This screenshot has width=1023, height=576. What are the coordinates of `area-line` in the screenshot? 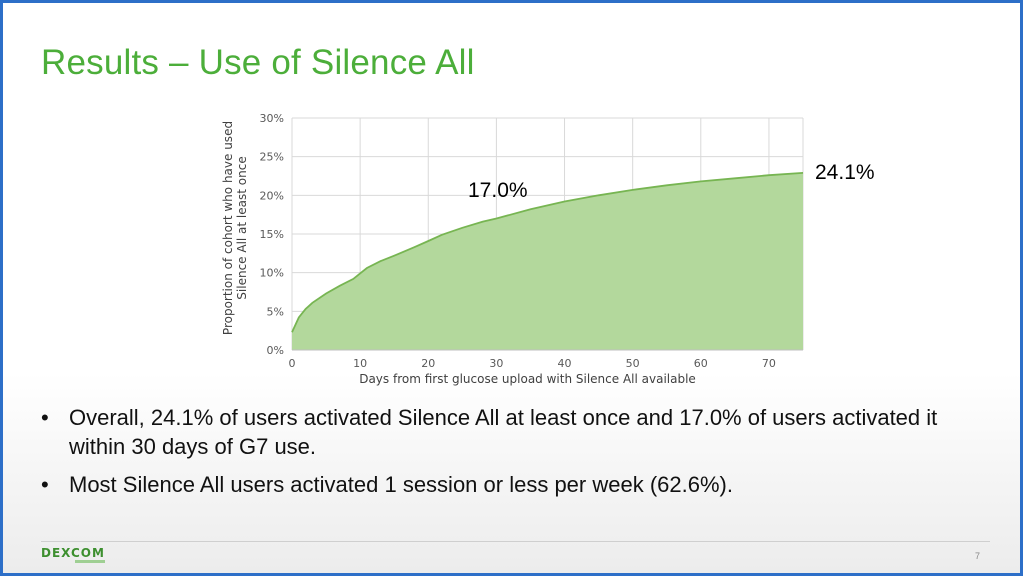 It's located at (547, 252).